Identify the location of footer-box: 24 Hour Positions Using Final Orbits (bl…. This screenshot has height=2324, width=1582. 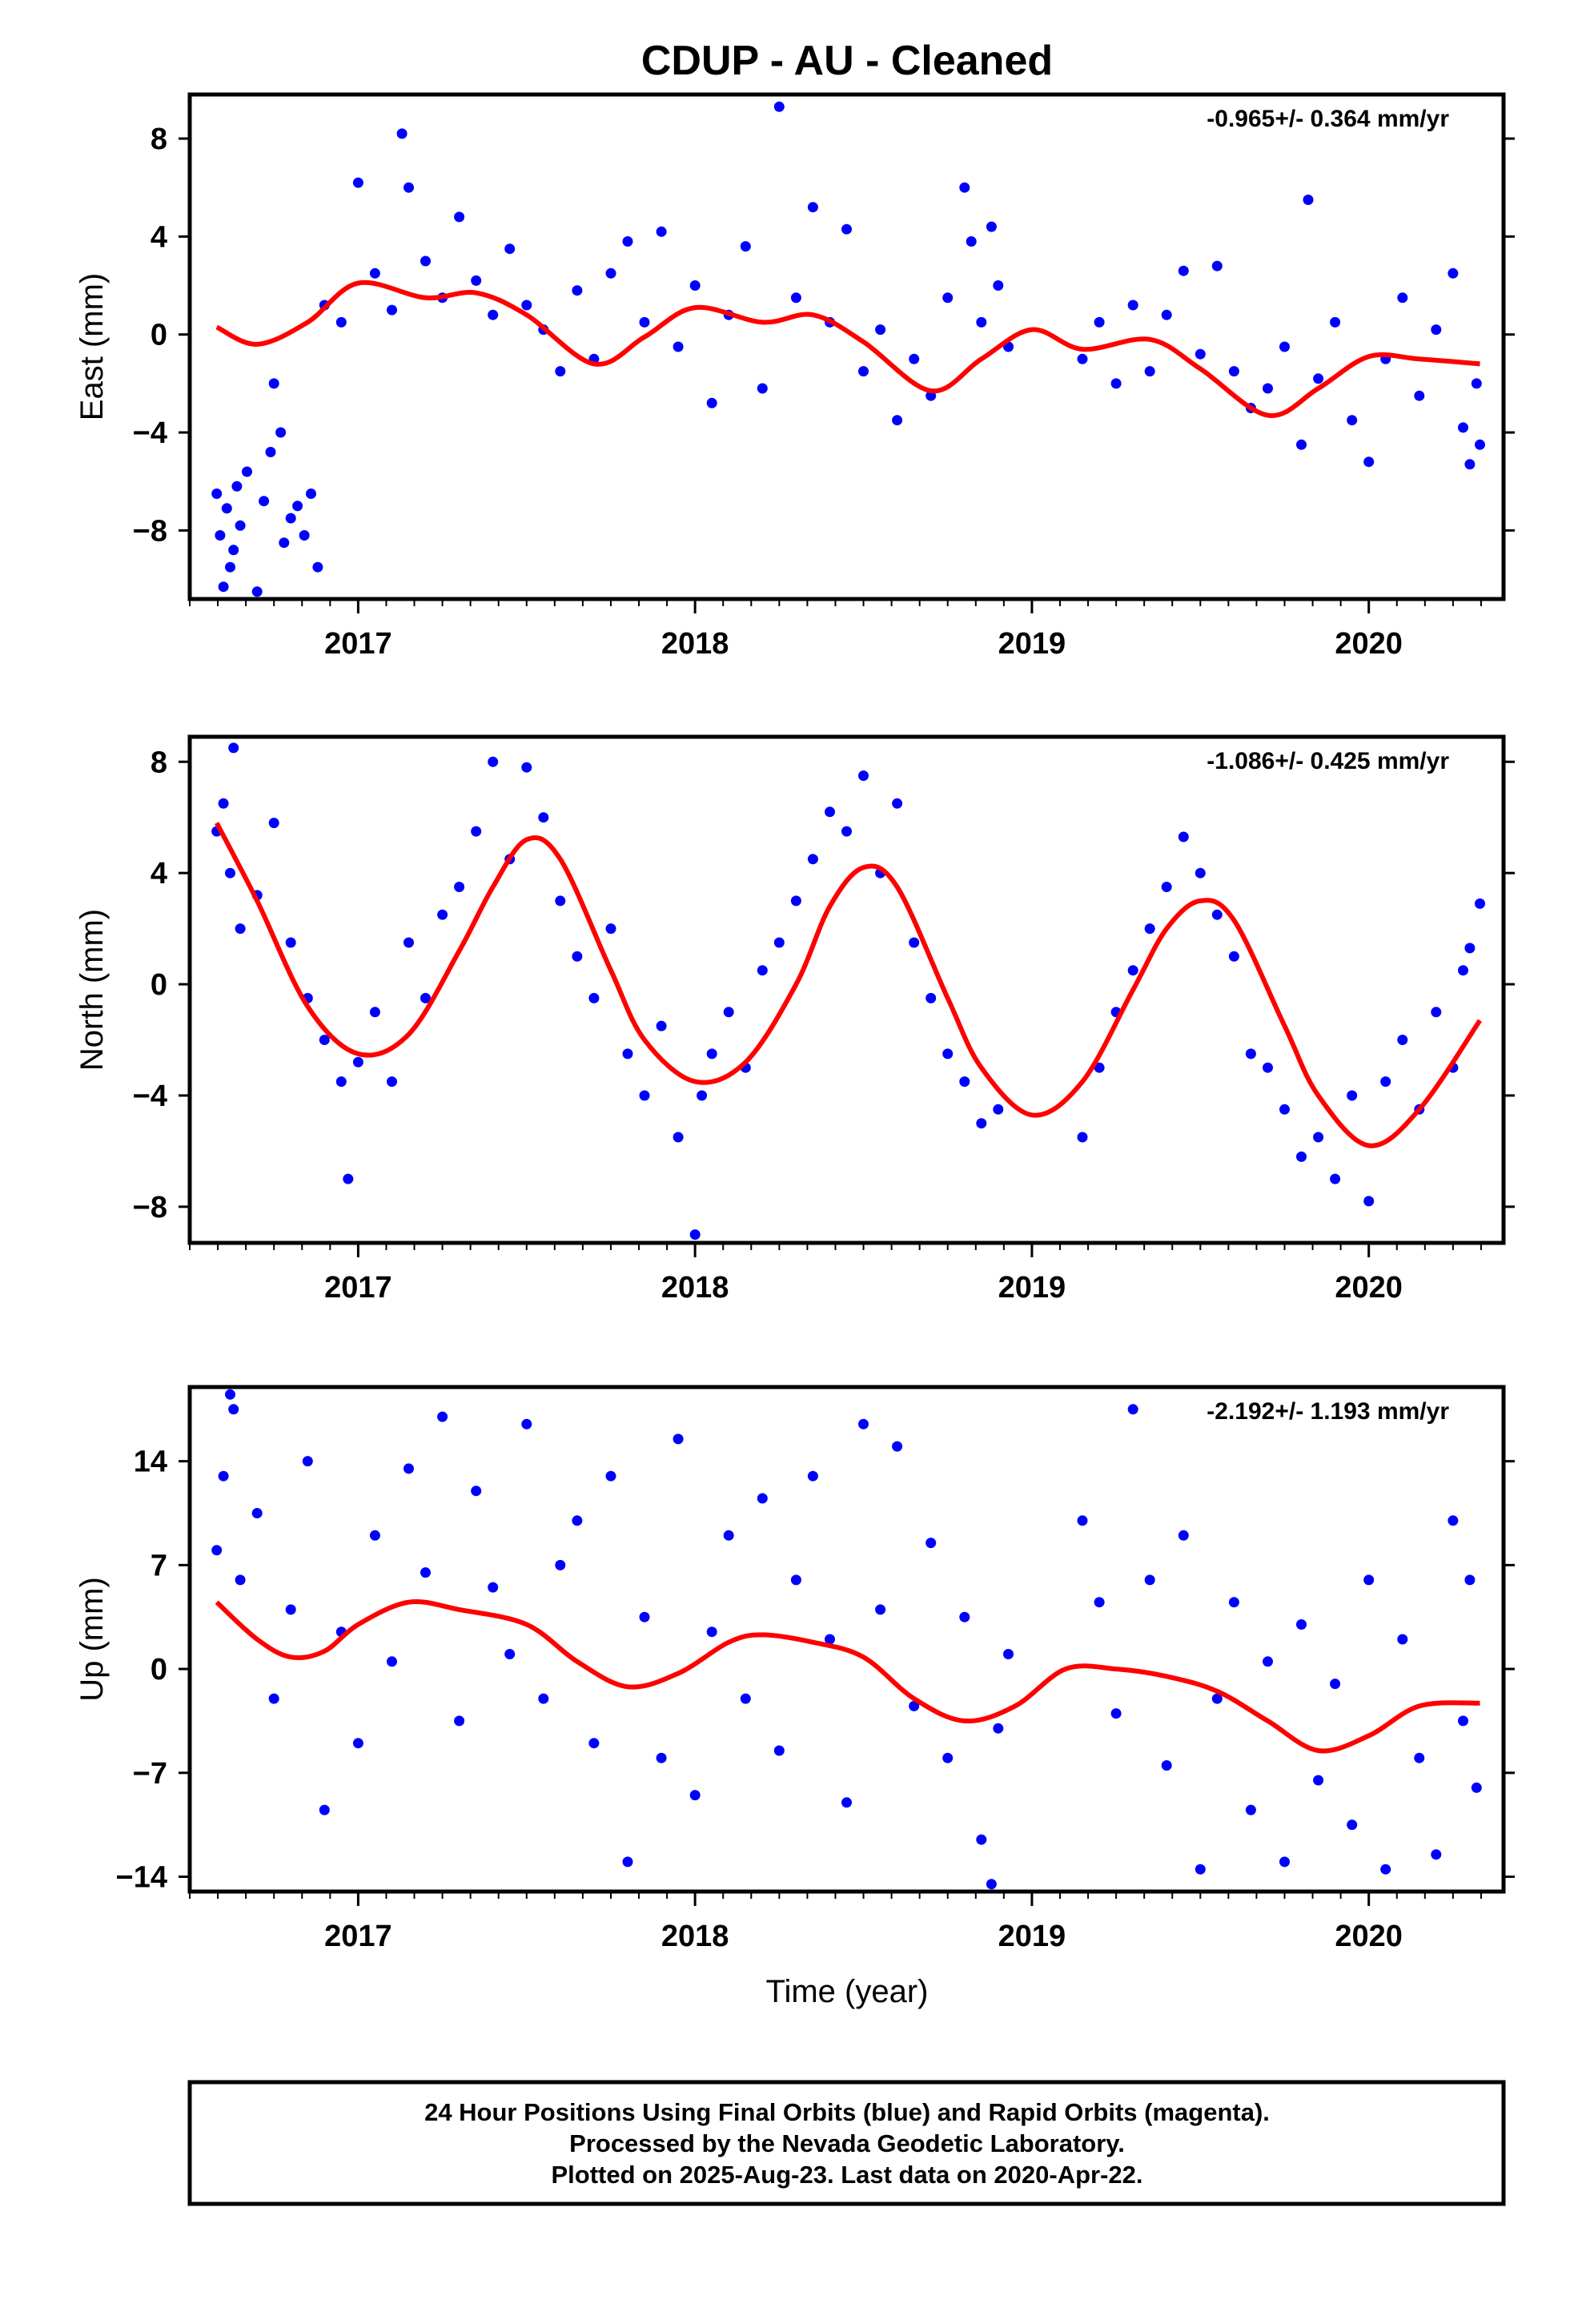
(847, 2143).